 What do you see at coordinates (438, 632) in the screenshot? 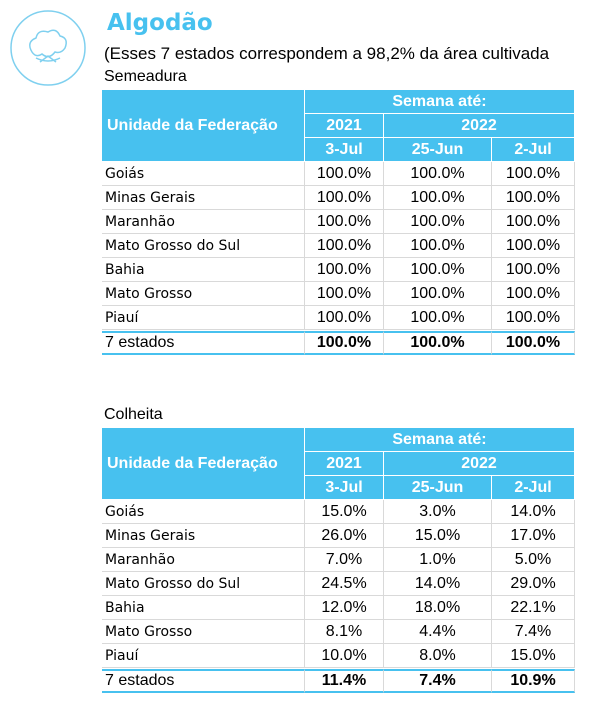
I see `value-cell: 4.4%` at bounding box center [438, 632].